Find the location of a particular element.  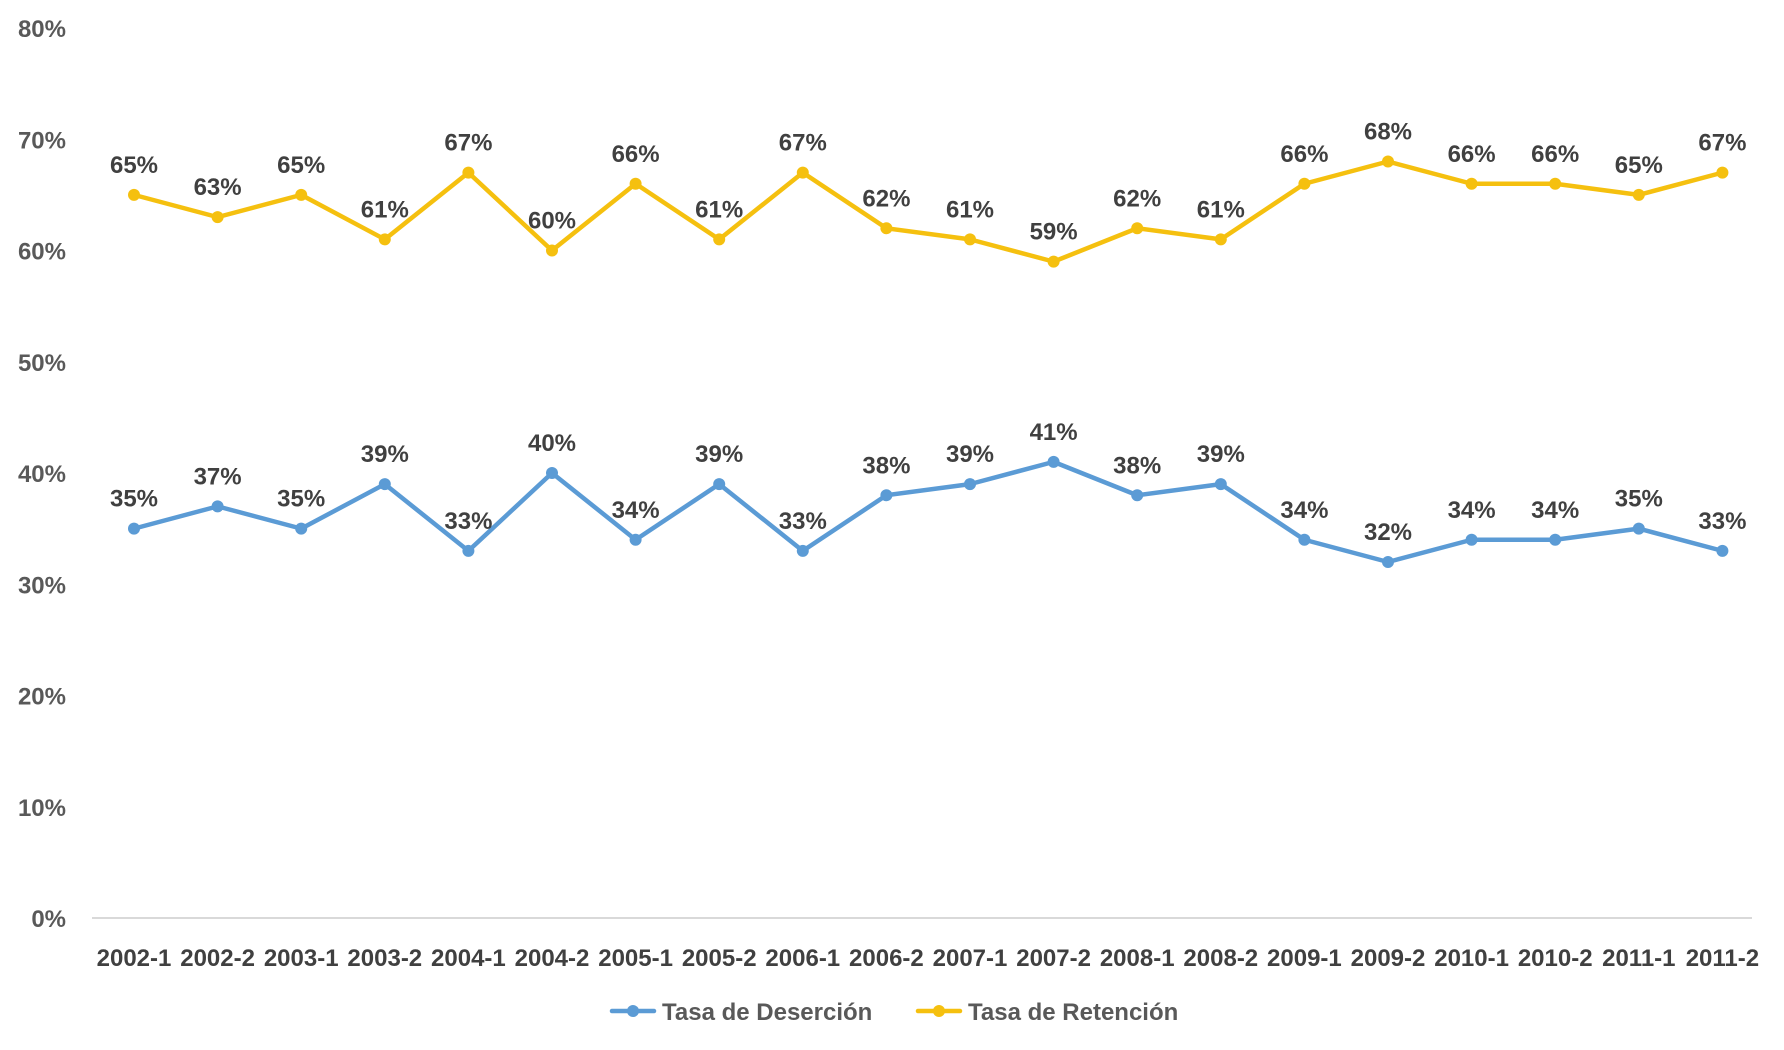

x-category-label: 2005-2 is located at coordinates (719, 958).